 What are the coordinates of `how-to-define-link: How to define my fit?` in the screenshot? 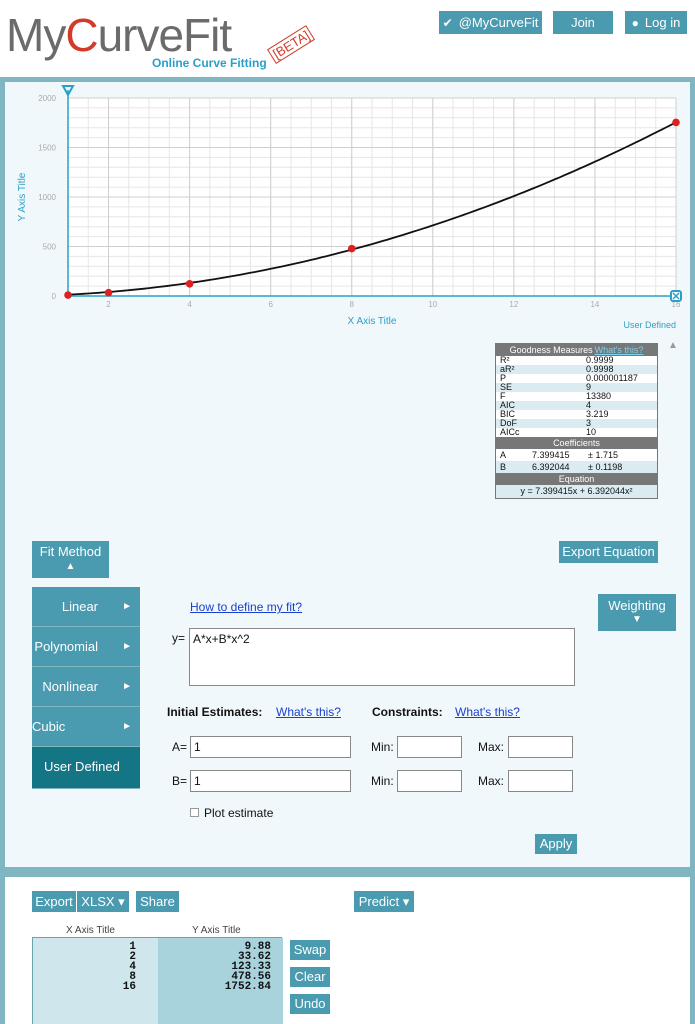 It's located at (246, 607).